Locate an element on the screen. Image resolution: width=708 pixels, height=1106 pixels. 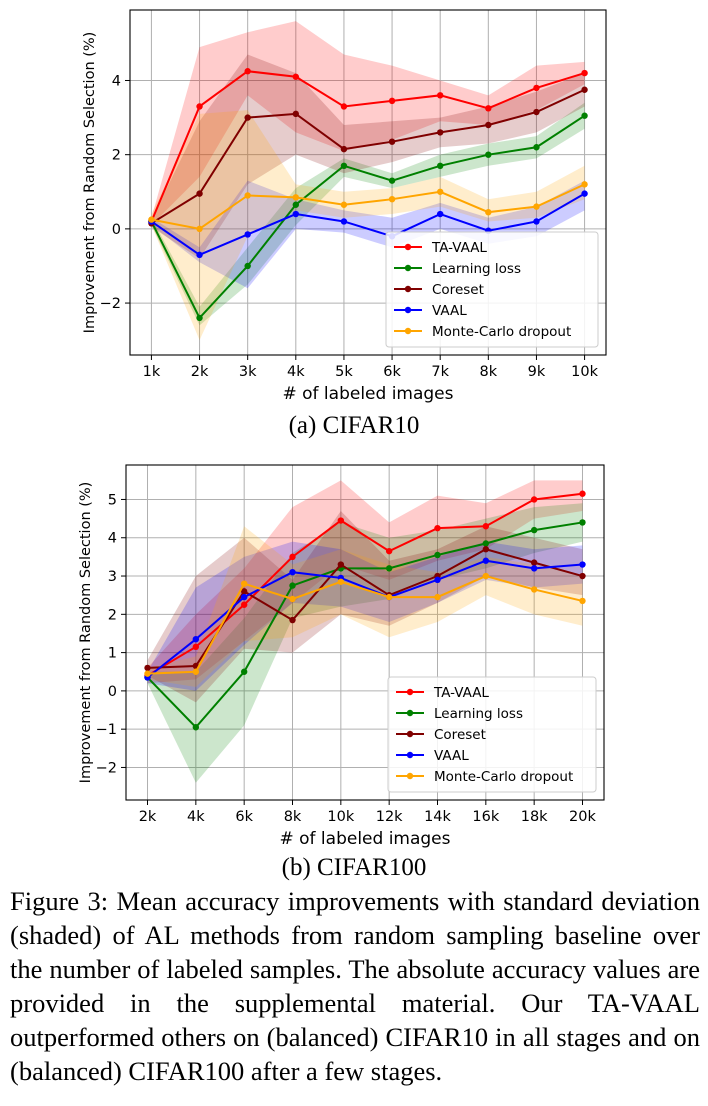
series-line-ta-vaal is located at coordinates (367, 146).